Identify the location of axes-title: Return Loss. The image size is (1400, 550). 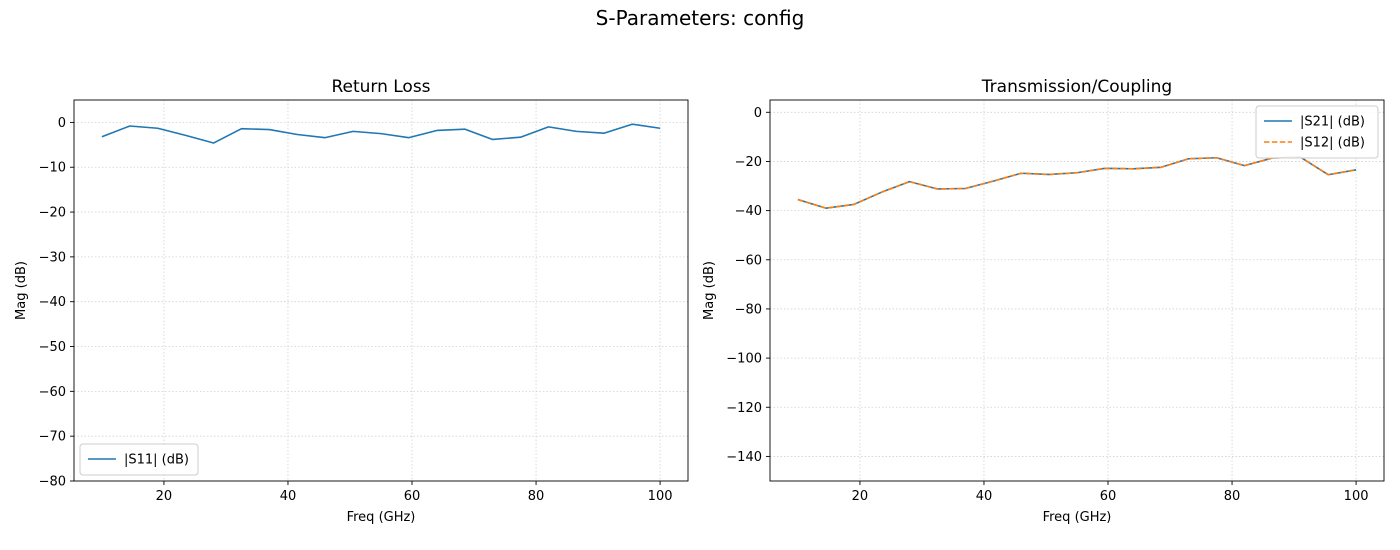
(380, 87).